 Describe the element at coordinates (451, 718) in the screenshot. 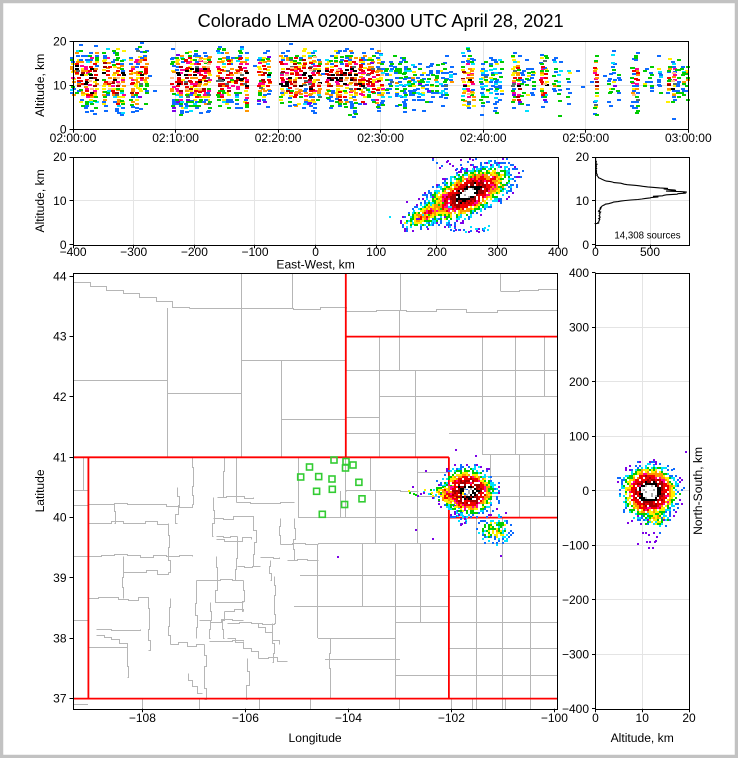

I see `svg-text: −102` at that location.